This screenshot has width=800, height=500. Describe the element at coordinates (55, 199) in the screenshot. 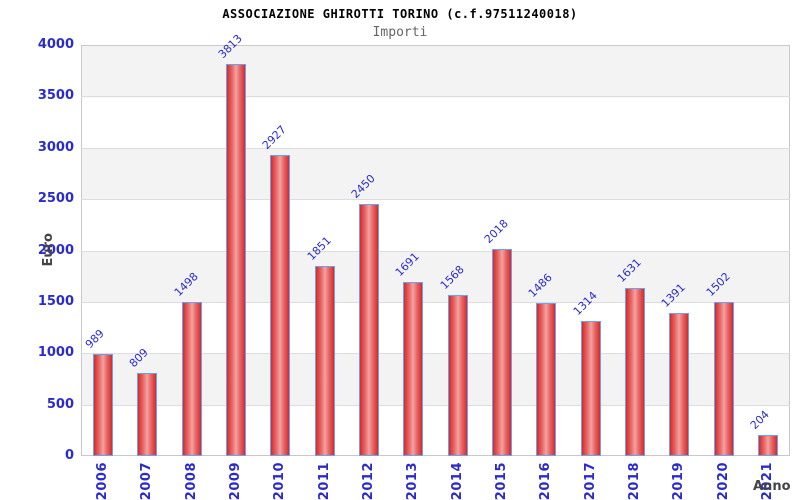

I see `y-tick-label: 2500` at that location.